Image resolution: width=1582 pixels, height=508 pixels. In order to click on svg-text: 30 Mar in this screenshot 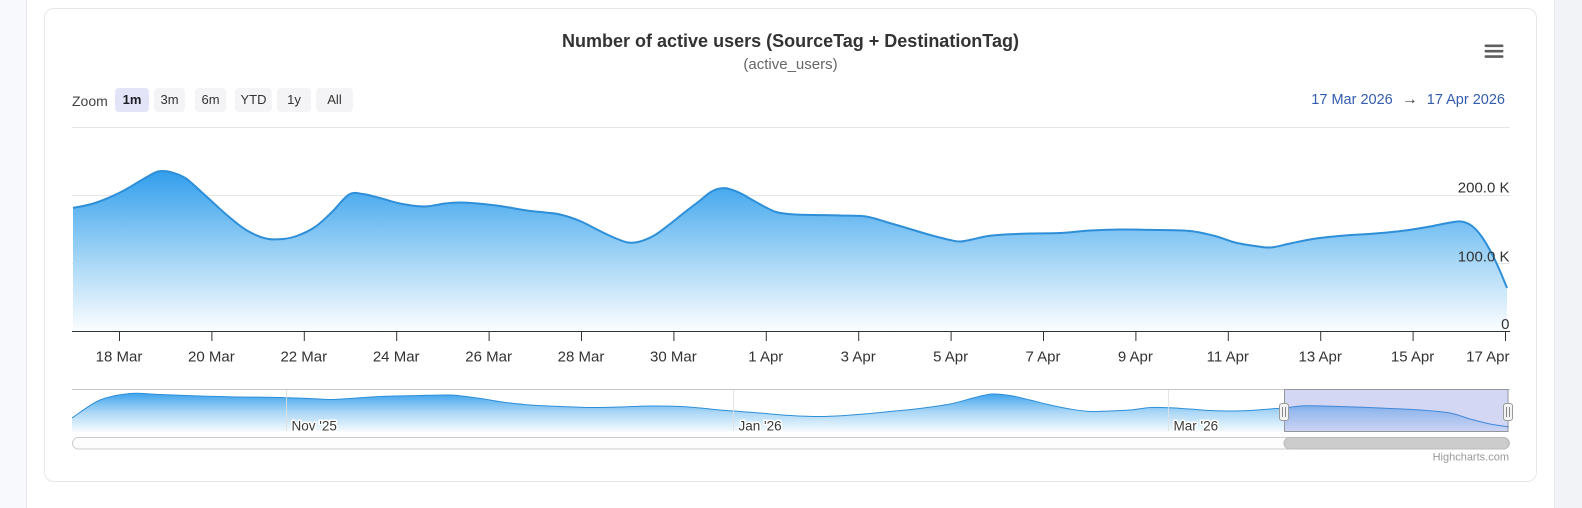, I will do `click(673, 357)`.